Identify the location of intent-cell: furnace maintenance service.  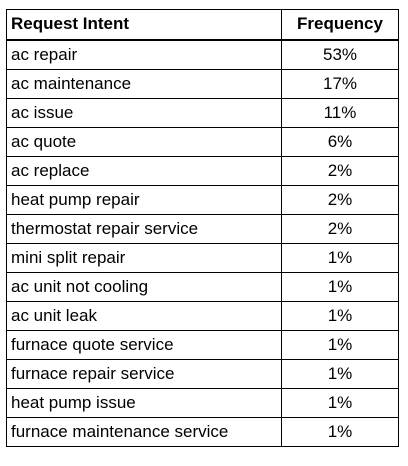
(144, 431).